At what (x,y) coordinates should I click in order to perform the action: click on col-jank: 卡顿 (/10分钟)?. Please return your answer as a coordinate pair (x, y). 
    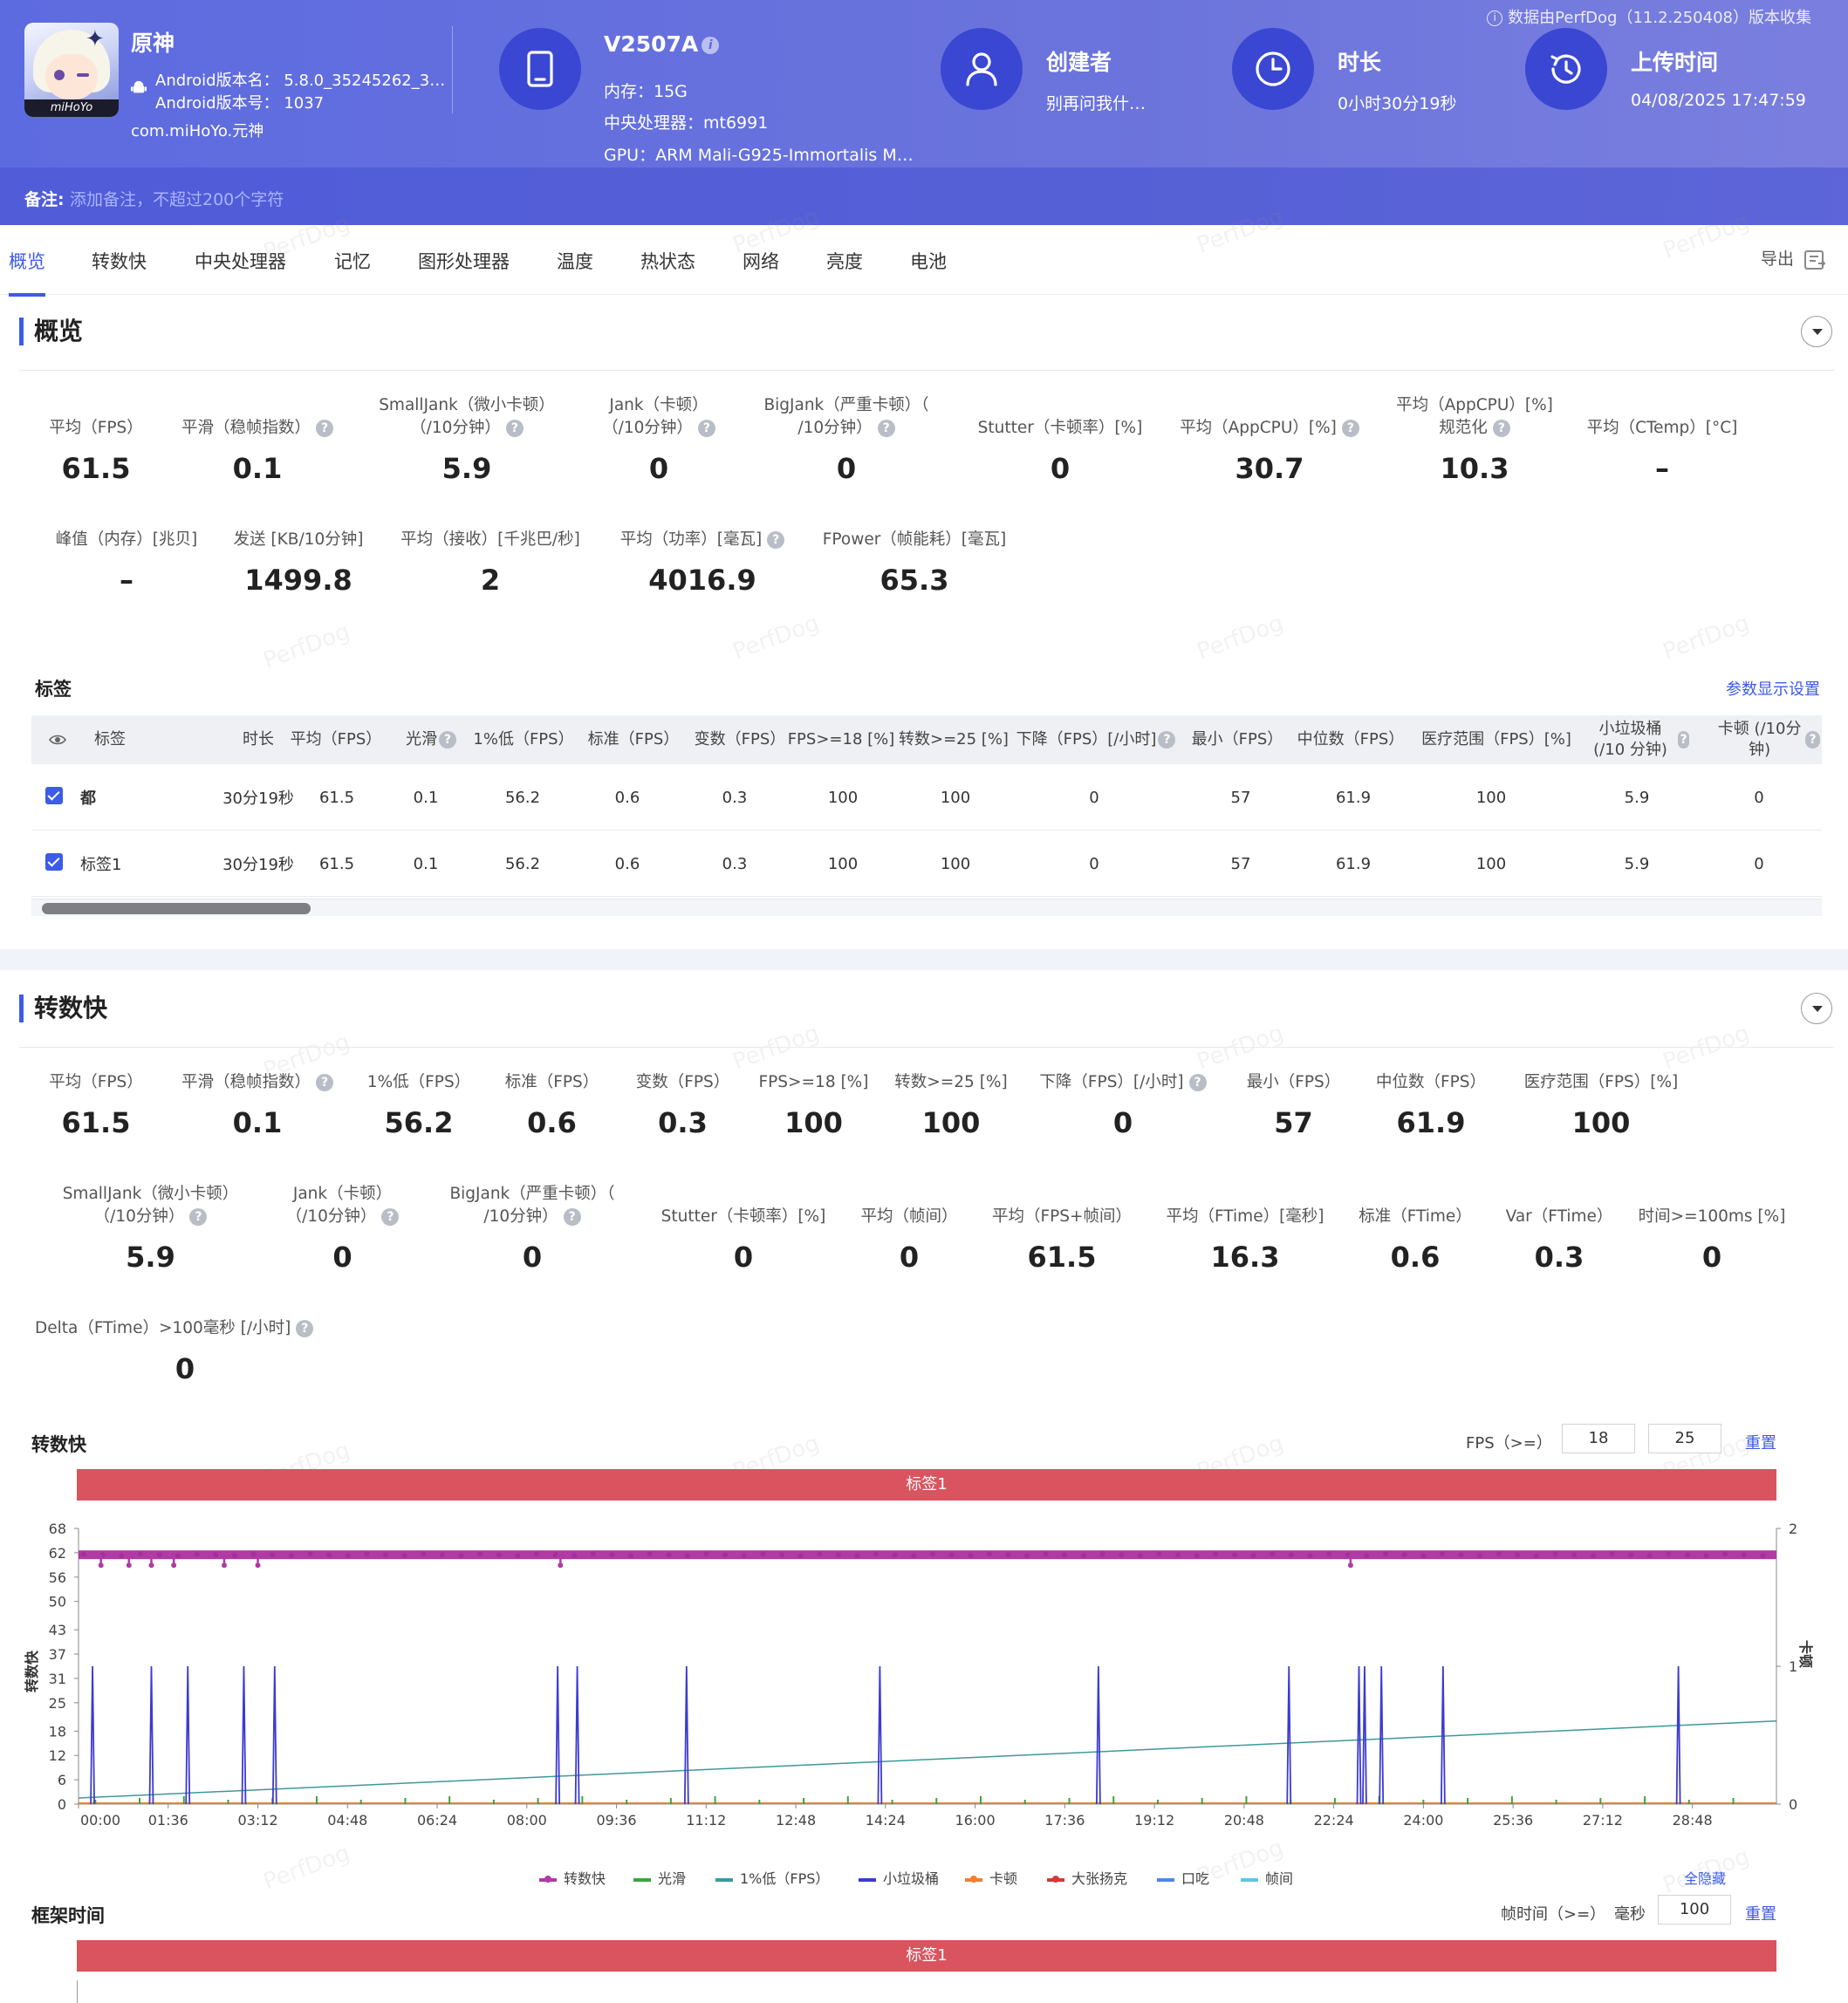
    Looking at the image, I should click on (1767, 739).